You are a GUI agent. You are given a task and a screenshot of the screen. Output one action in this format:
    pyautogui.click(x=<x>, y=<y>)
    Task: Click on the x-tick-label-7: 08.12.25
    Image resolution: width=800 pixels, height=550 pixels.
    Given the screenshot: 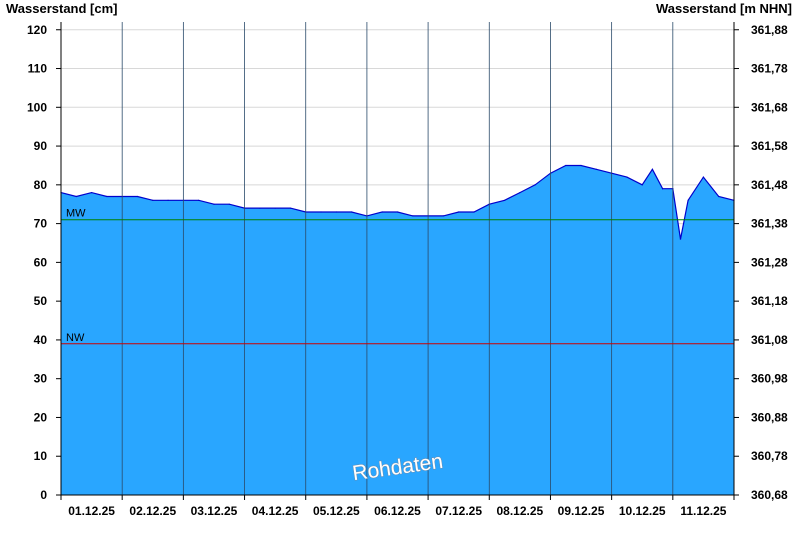 What is the action you would take?
    pyautogui.click(x=520, y=511)
    